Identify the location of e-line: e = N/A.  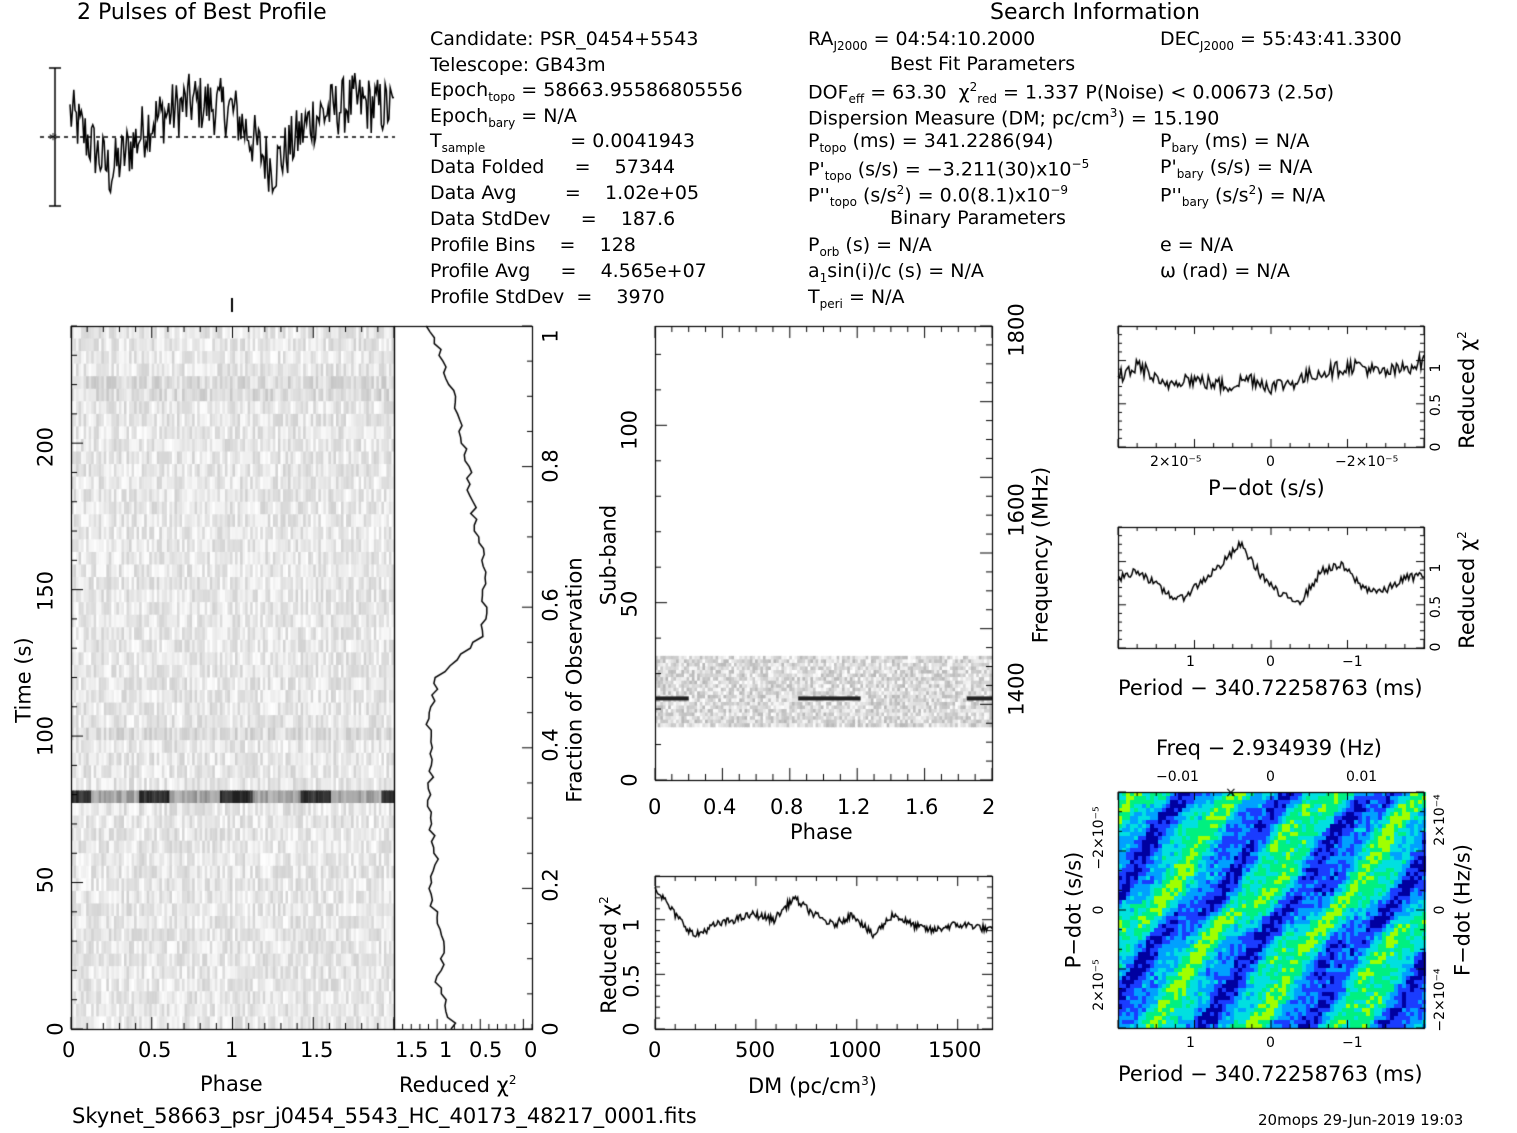
(1197, 245).